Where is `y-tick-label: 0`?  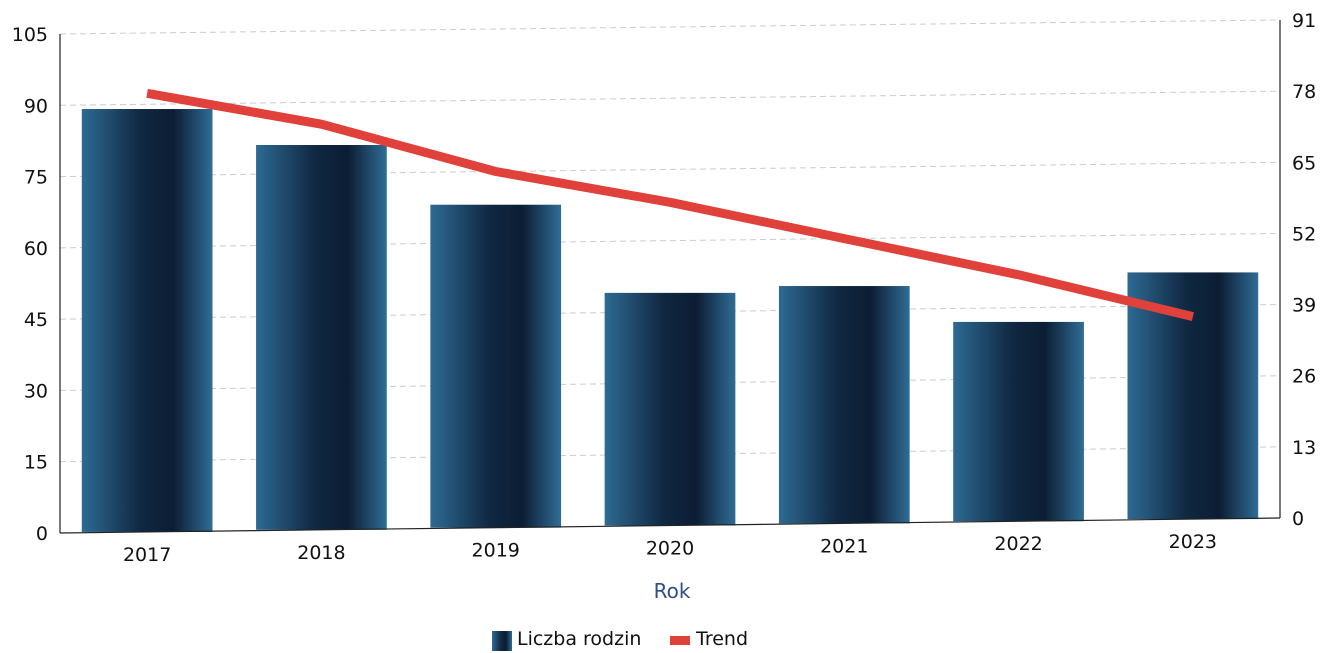
y-tick-label: 0 is located at coordinates (42, 534).